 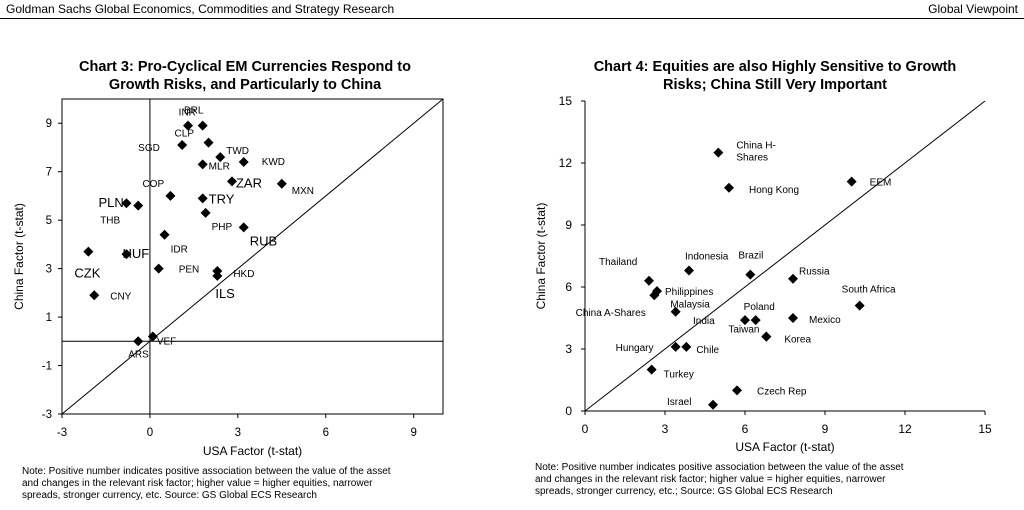 I want to click on point-label: PLN, so click(x=110, y=202).